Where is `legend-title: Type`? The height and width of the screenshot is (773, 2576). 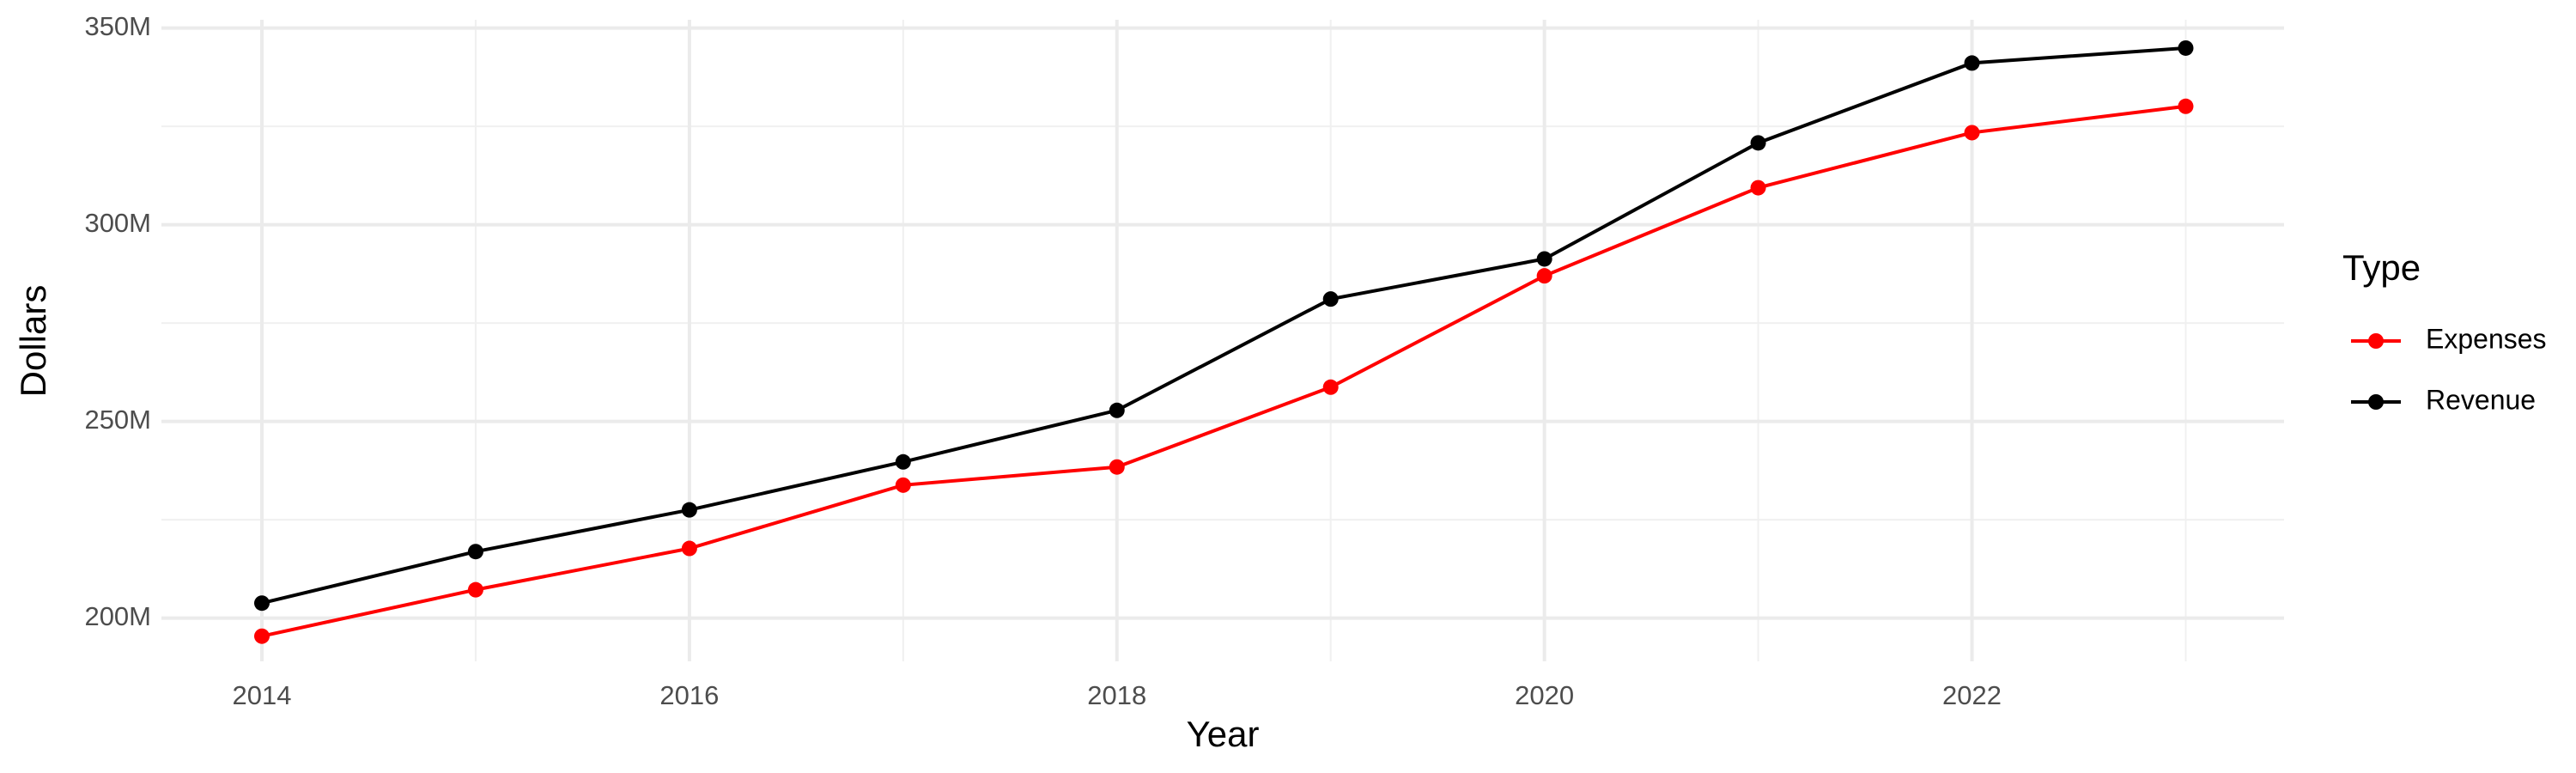 legend-title: Type is located at coordinates (2382, 267).